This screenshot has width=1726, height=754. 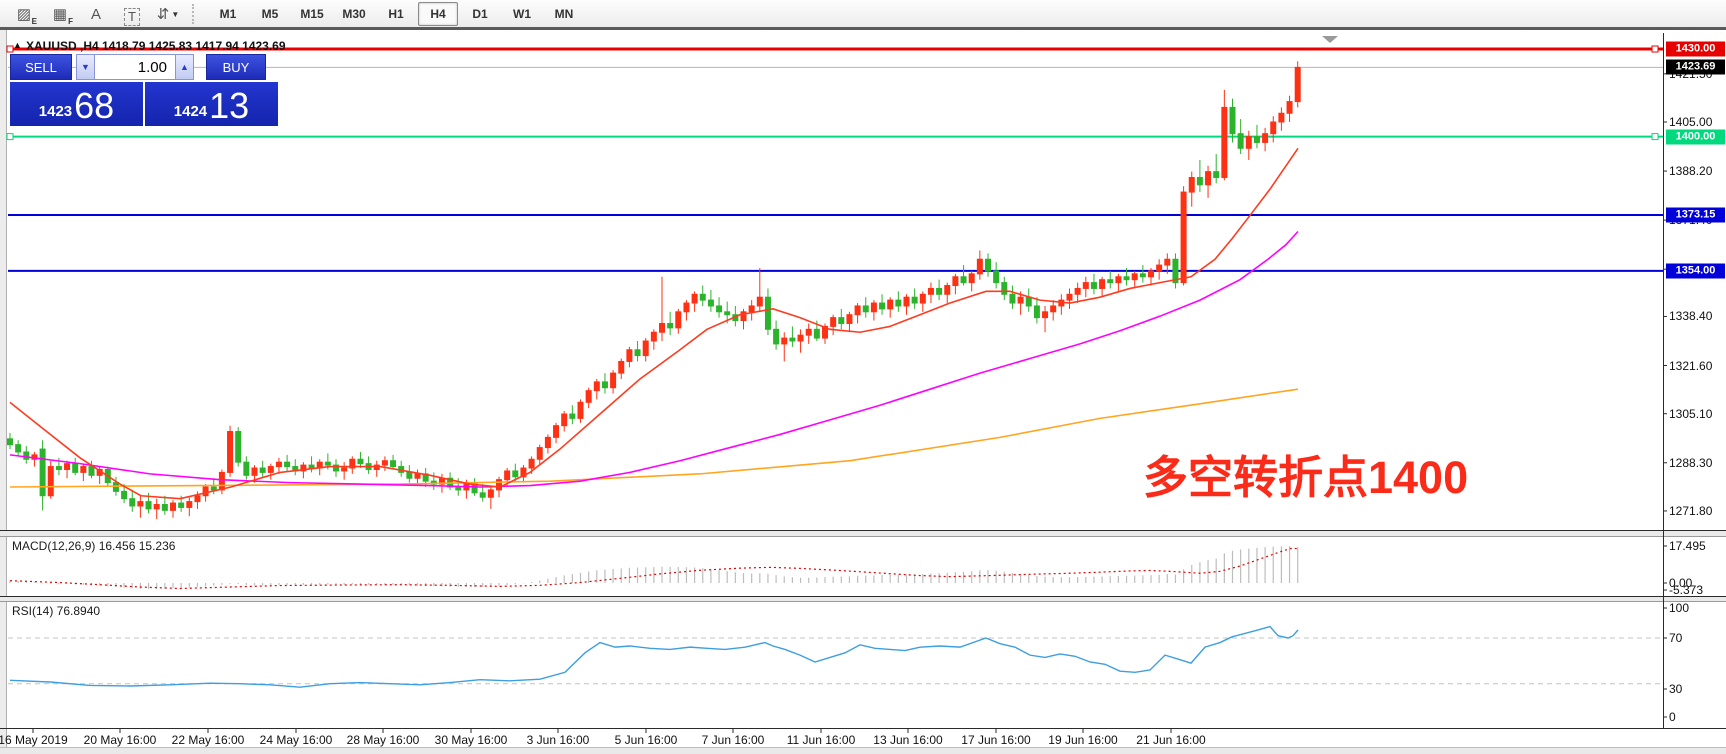 I want to click on macd-label: MACD(12,26,9) 16.456 15.236, so click(x=94, y=546).